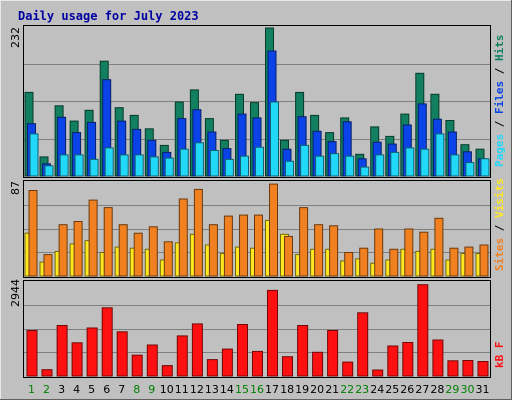  What do you see at coordinates (499, 224) in the screenshot?
I see `legend-sites-visits: Sites / Visits` at bounding box center [499, 224].